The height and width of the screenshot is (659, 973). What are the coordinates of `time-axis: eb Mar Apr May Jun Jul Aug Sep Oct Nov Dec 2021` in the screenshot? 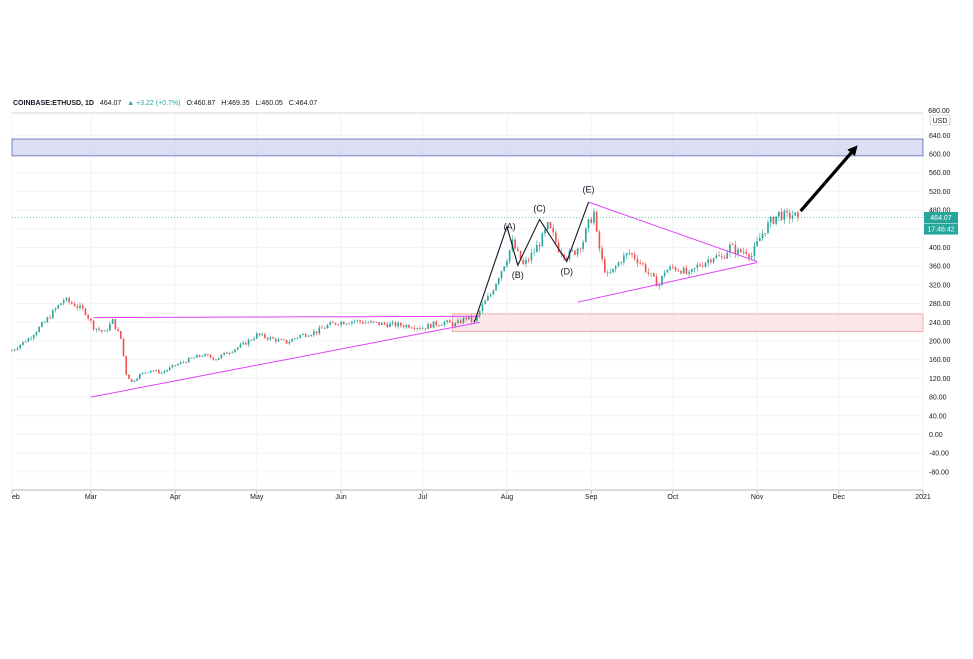 It's located at (471, 495).